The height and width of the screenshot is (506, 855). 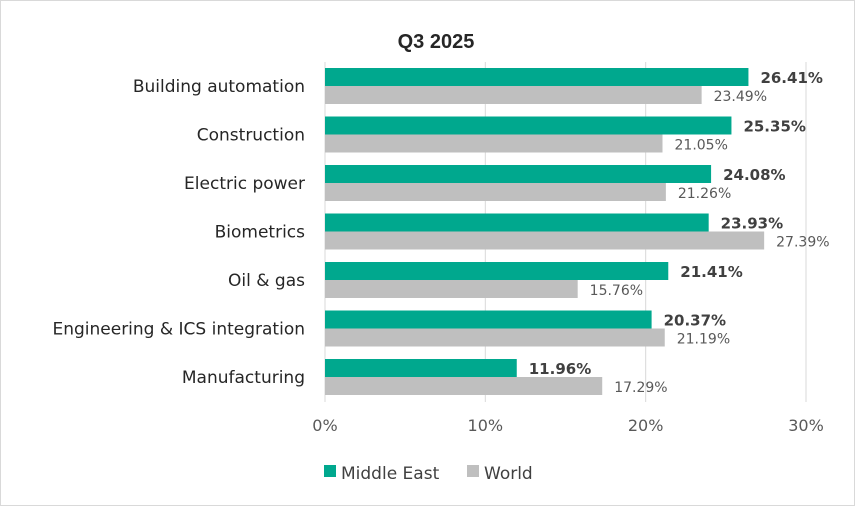 What do you see at coordinates (695, 321) in the screenshot?
I see `data-label-middle-east: 20.37%` at bounding box center [695, 321].